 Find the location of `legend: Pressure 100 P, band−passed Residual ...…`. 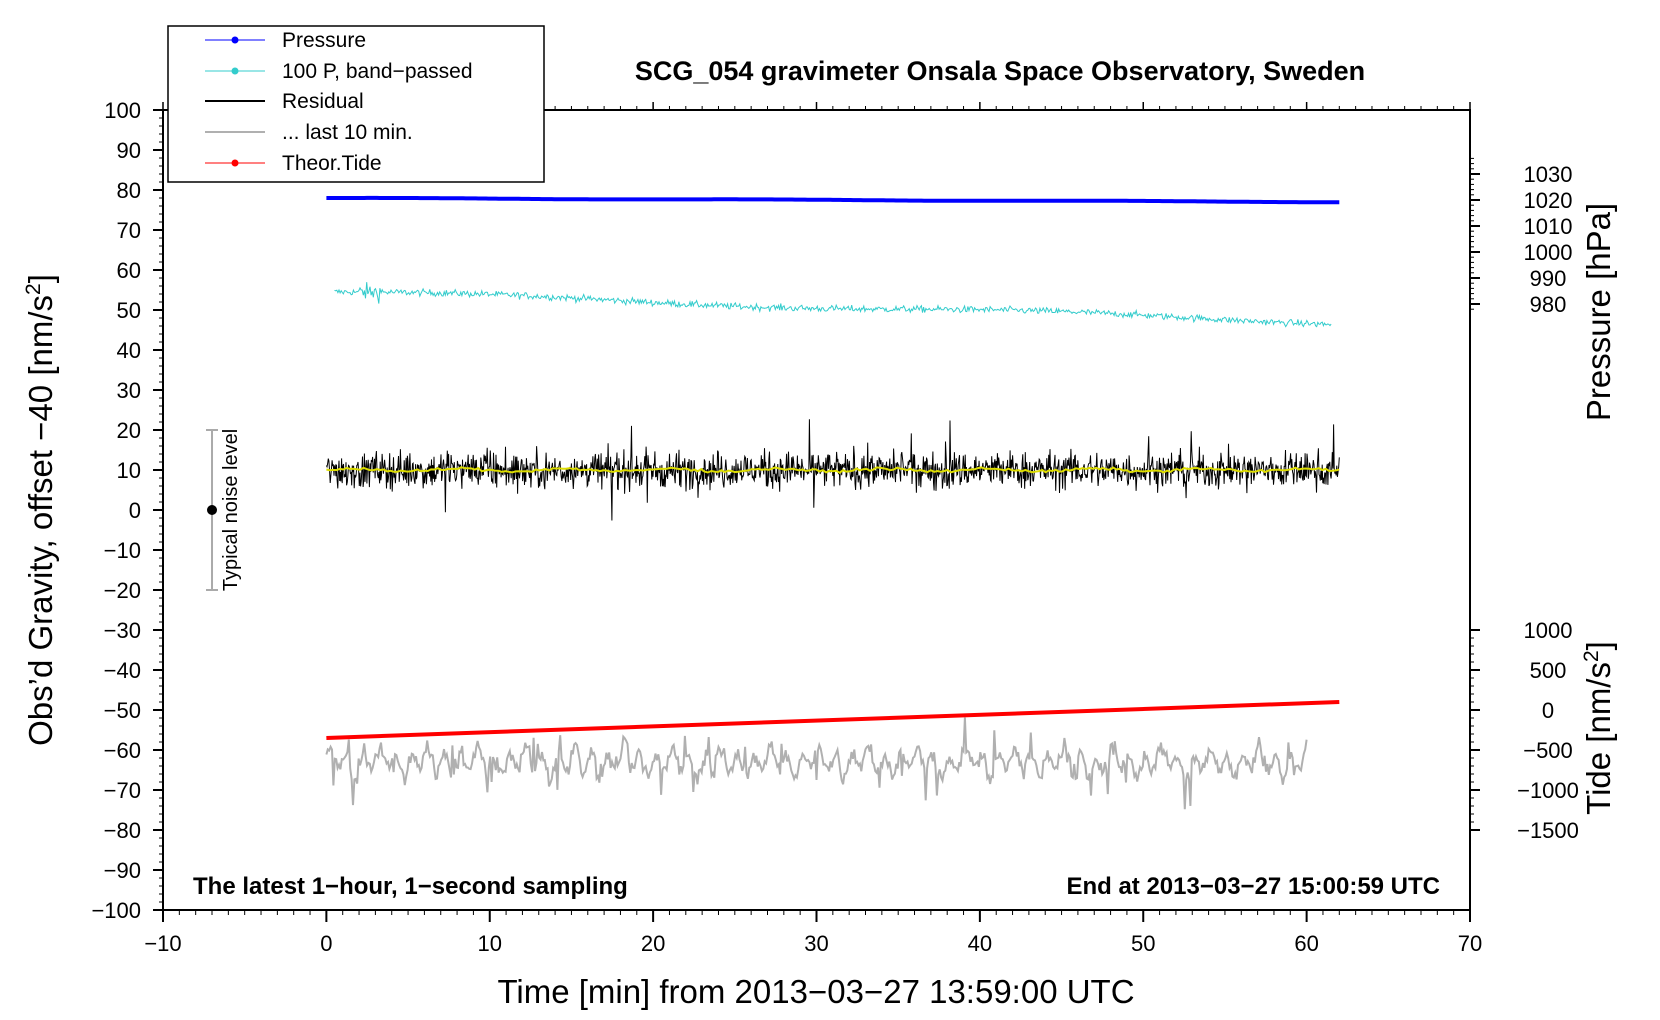

legend: Pressure 100 P, band−passed Residual ...… is located at coordinates (356, 104).